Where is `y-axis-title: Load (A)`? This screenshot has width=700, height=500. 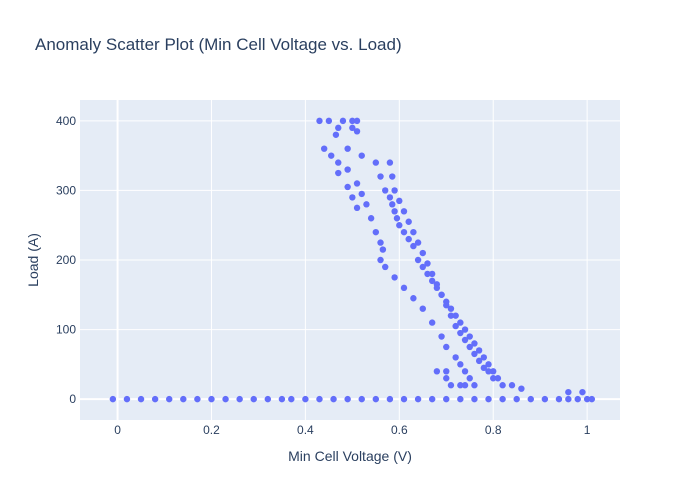 y-axis-title: Load (A) is located at coordinates (33, 260).